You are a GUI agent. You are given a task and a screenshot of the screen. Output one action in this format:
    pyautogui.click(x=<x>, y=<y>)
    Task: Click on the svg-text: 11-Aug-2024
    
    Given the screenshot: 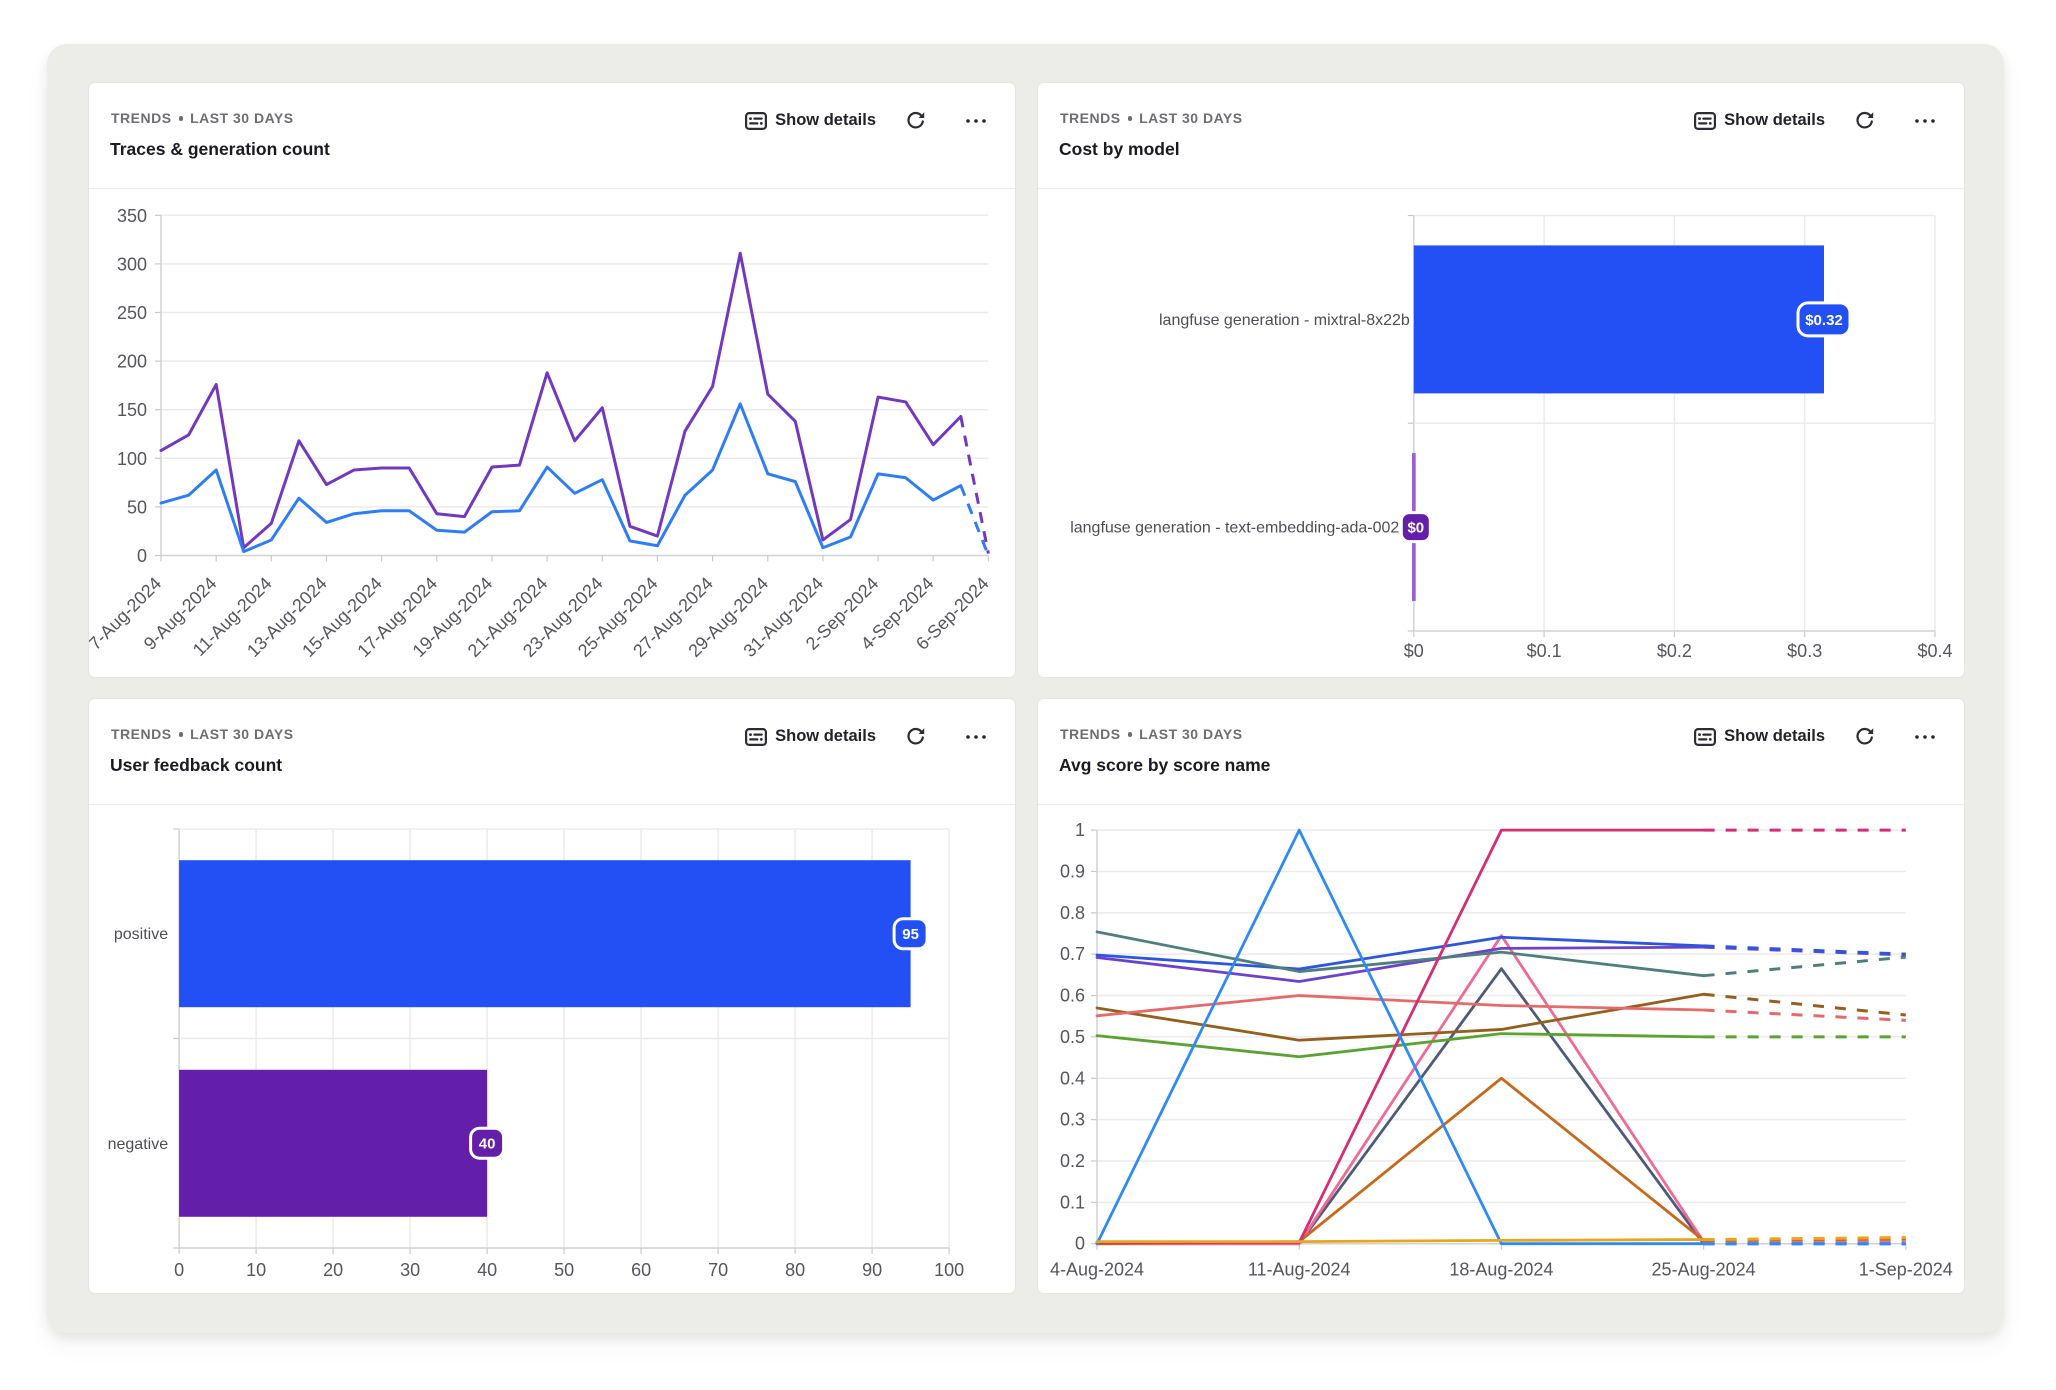 What is the action you would take?
    pyautogui.click(x=1299, y=1270)
    